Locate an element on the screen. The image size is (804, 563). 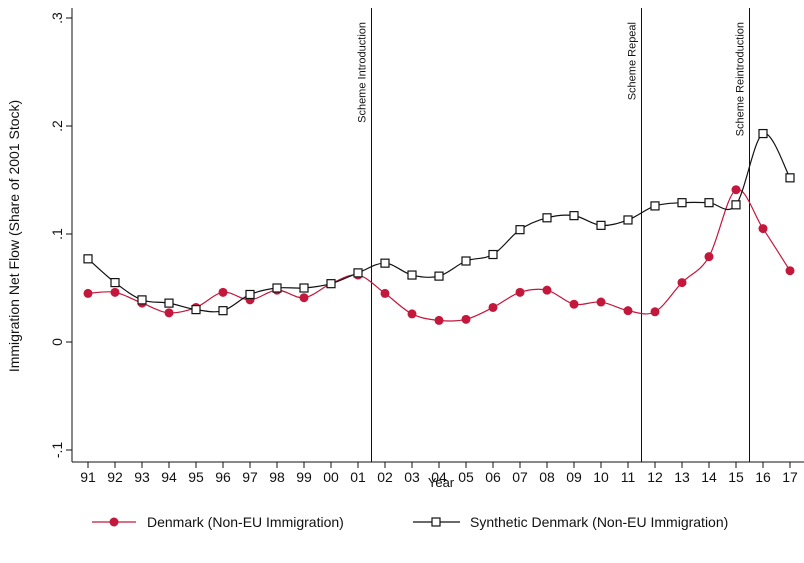
x-tick-label: 95 is located at coordinates (196, 477).